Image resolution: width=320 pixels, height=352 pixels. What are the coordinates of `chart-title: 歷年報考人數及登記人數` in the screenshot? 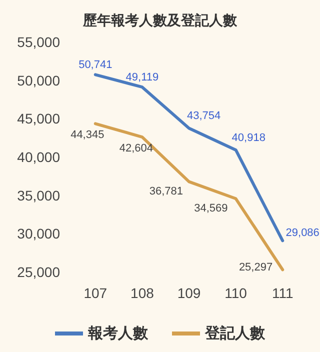 It's located at (160, 20).